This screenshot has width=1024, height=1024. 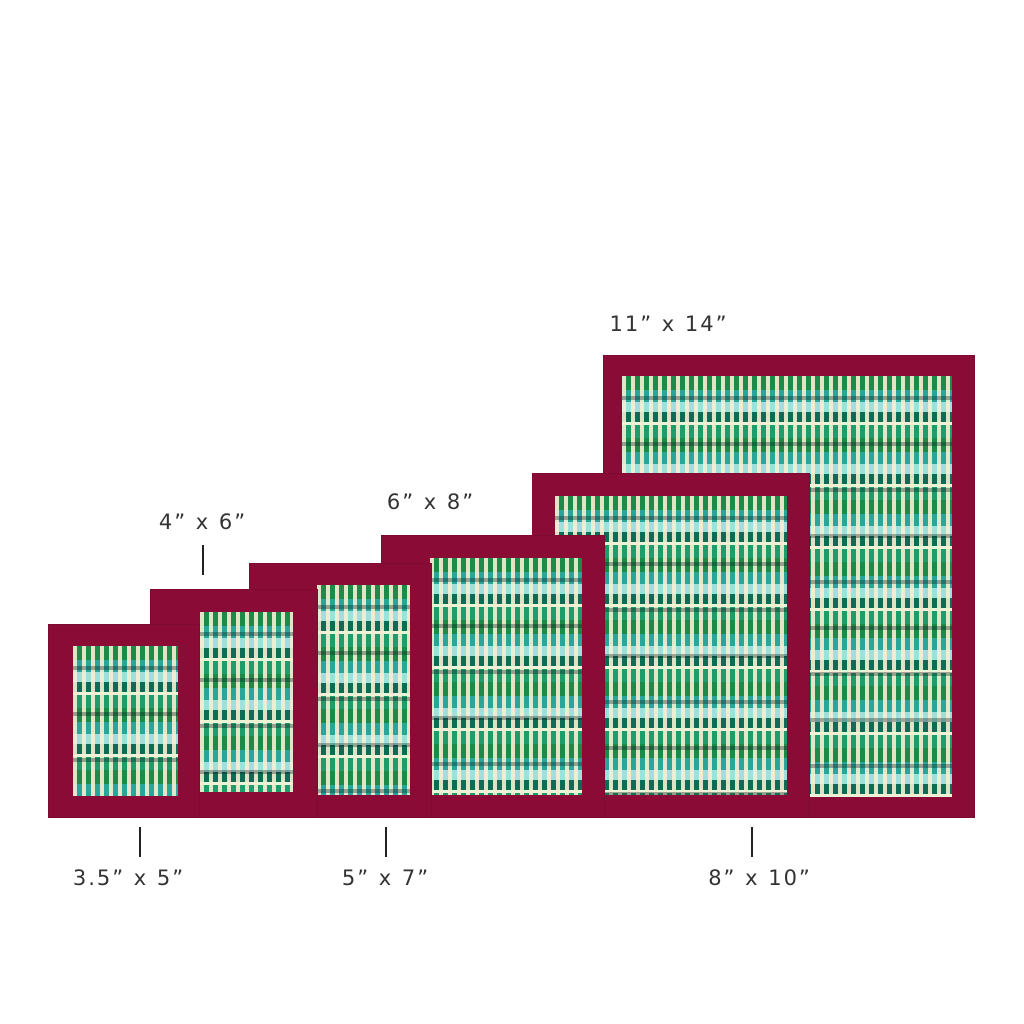 I want to click on size-label-4x6: 4” x 6”, so click(x=203, y=522).